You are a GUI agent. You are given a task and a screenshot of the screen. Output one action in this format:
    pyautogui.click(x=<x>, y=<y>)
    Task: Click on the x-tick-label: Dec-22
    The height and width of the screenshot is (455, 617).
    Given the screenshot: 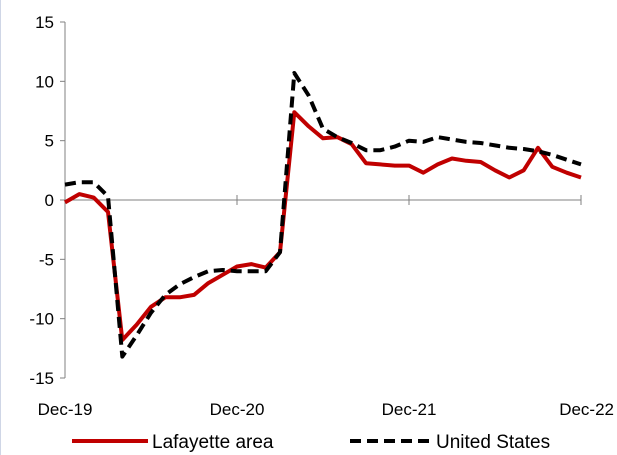 What is the action you would take?
    pyautogui.click(x=586, y=409)
    